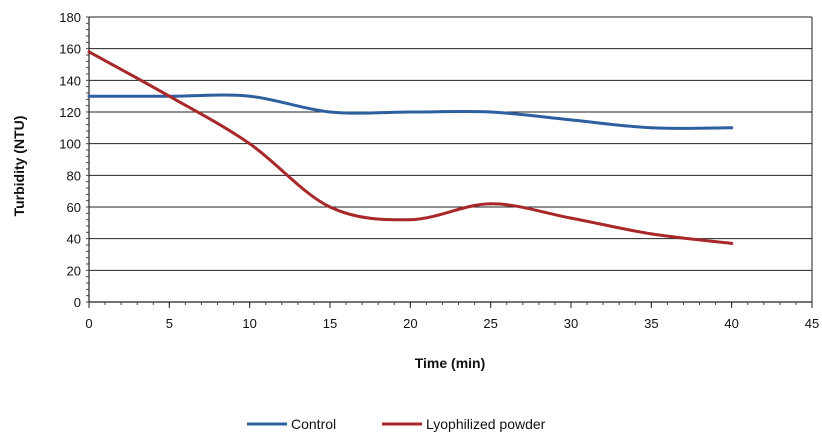  I want to click on x-tick-label: 10, so click(249, 323).